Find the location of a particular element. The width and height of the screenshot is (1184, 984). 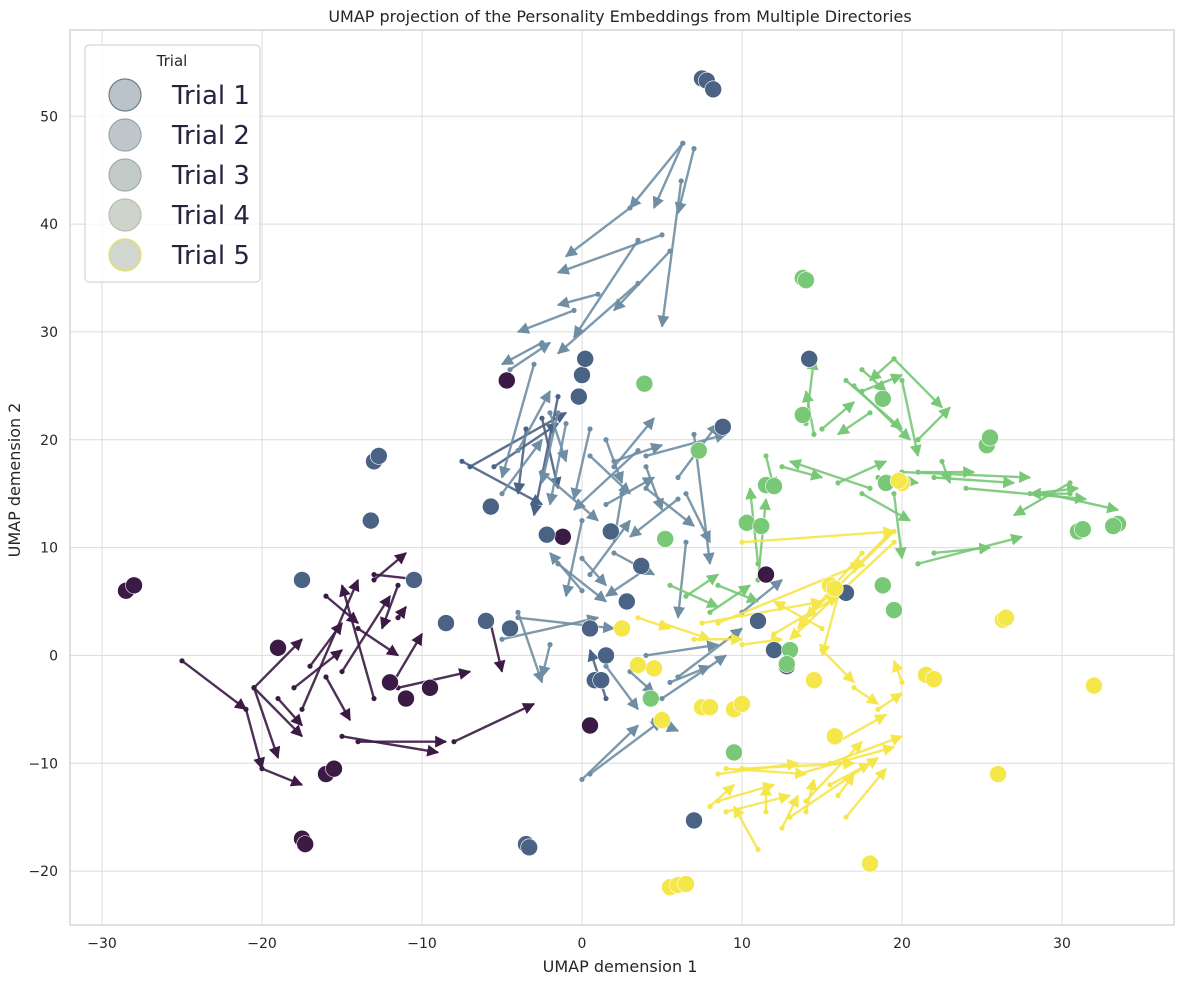

legend-entry-label: Trial 2 is located at coordinates (210, 136).